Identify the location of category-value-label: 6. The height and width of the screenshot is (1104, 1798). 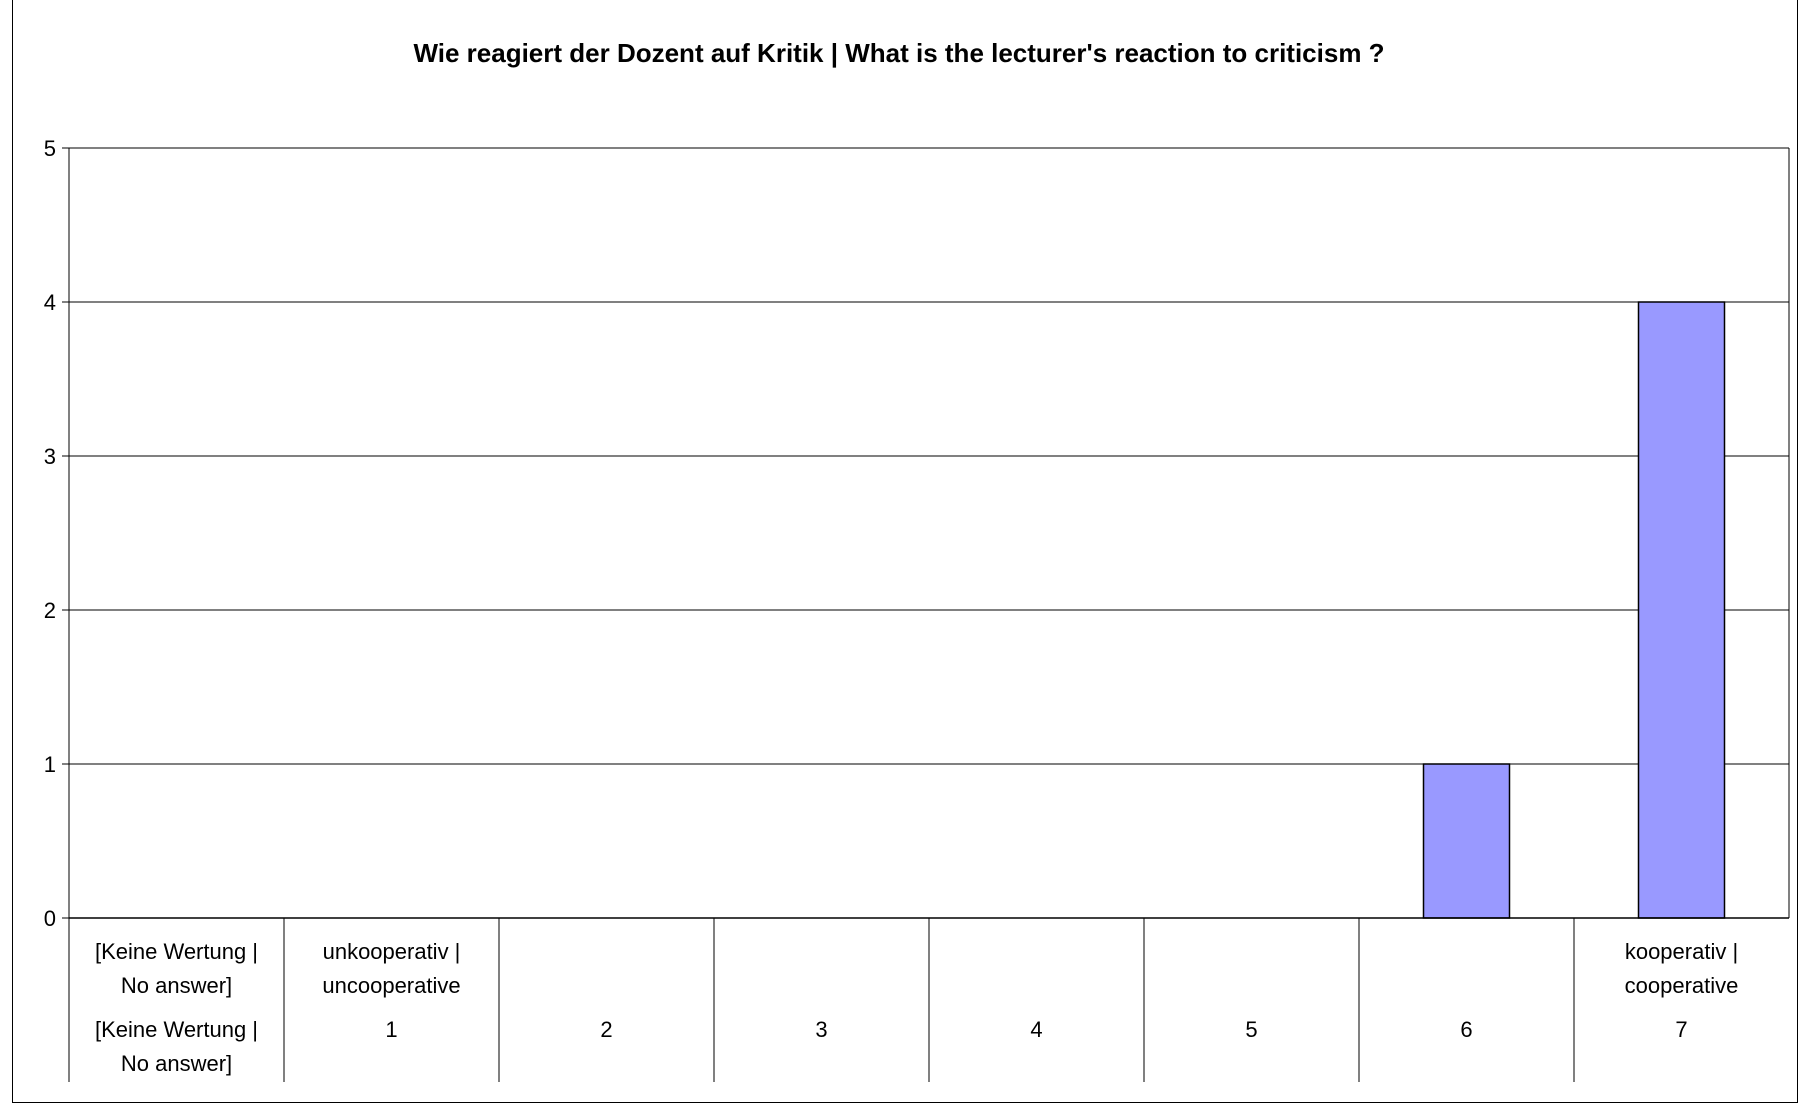
(1466, 1029).